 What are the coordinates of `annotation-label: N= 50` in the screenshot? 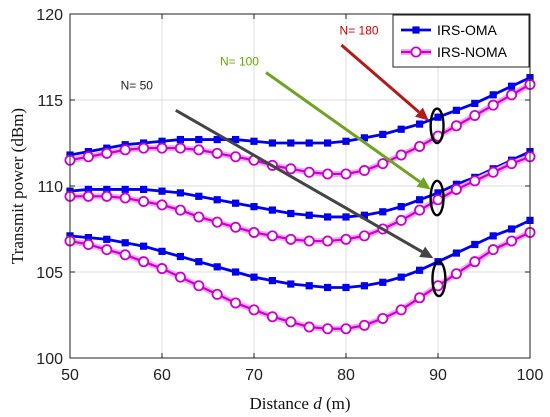 It's located at (137, 86).